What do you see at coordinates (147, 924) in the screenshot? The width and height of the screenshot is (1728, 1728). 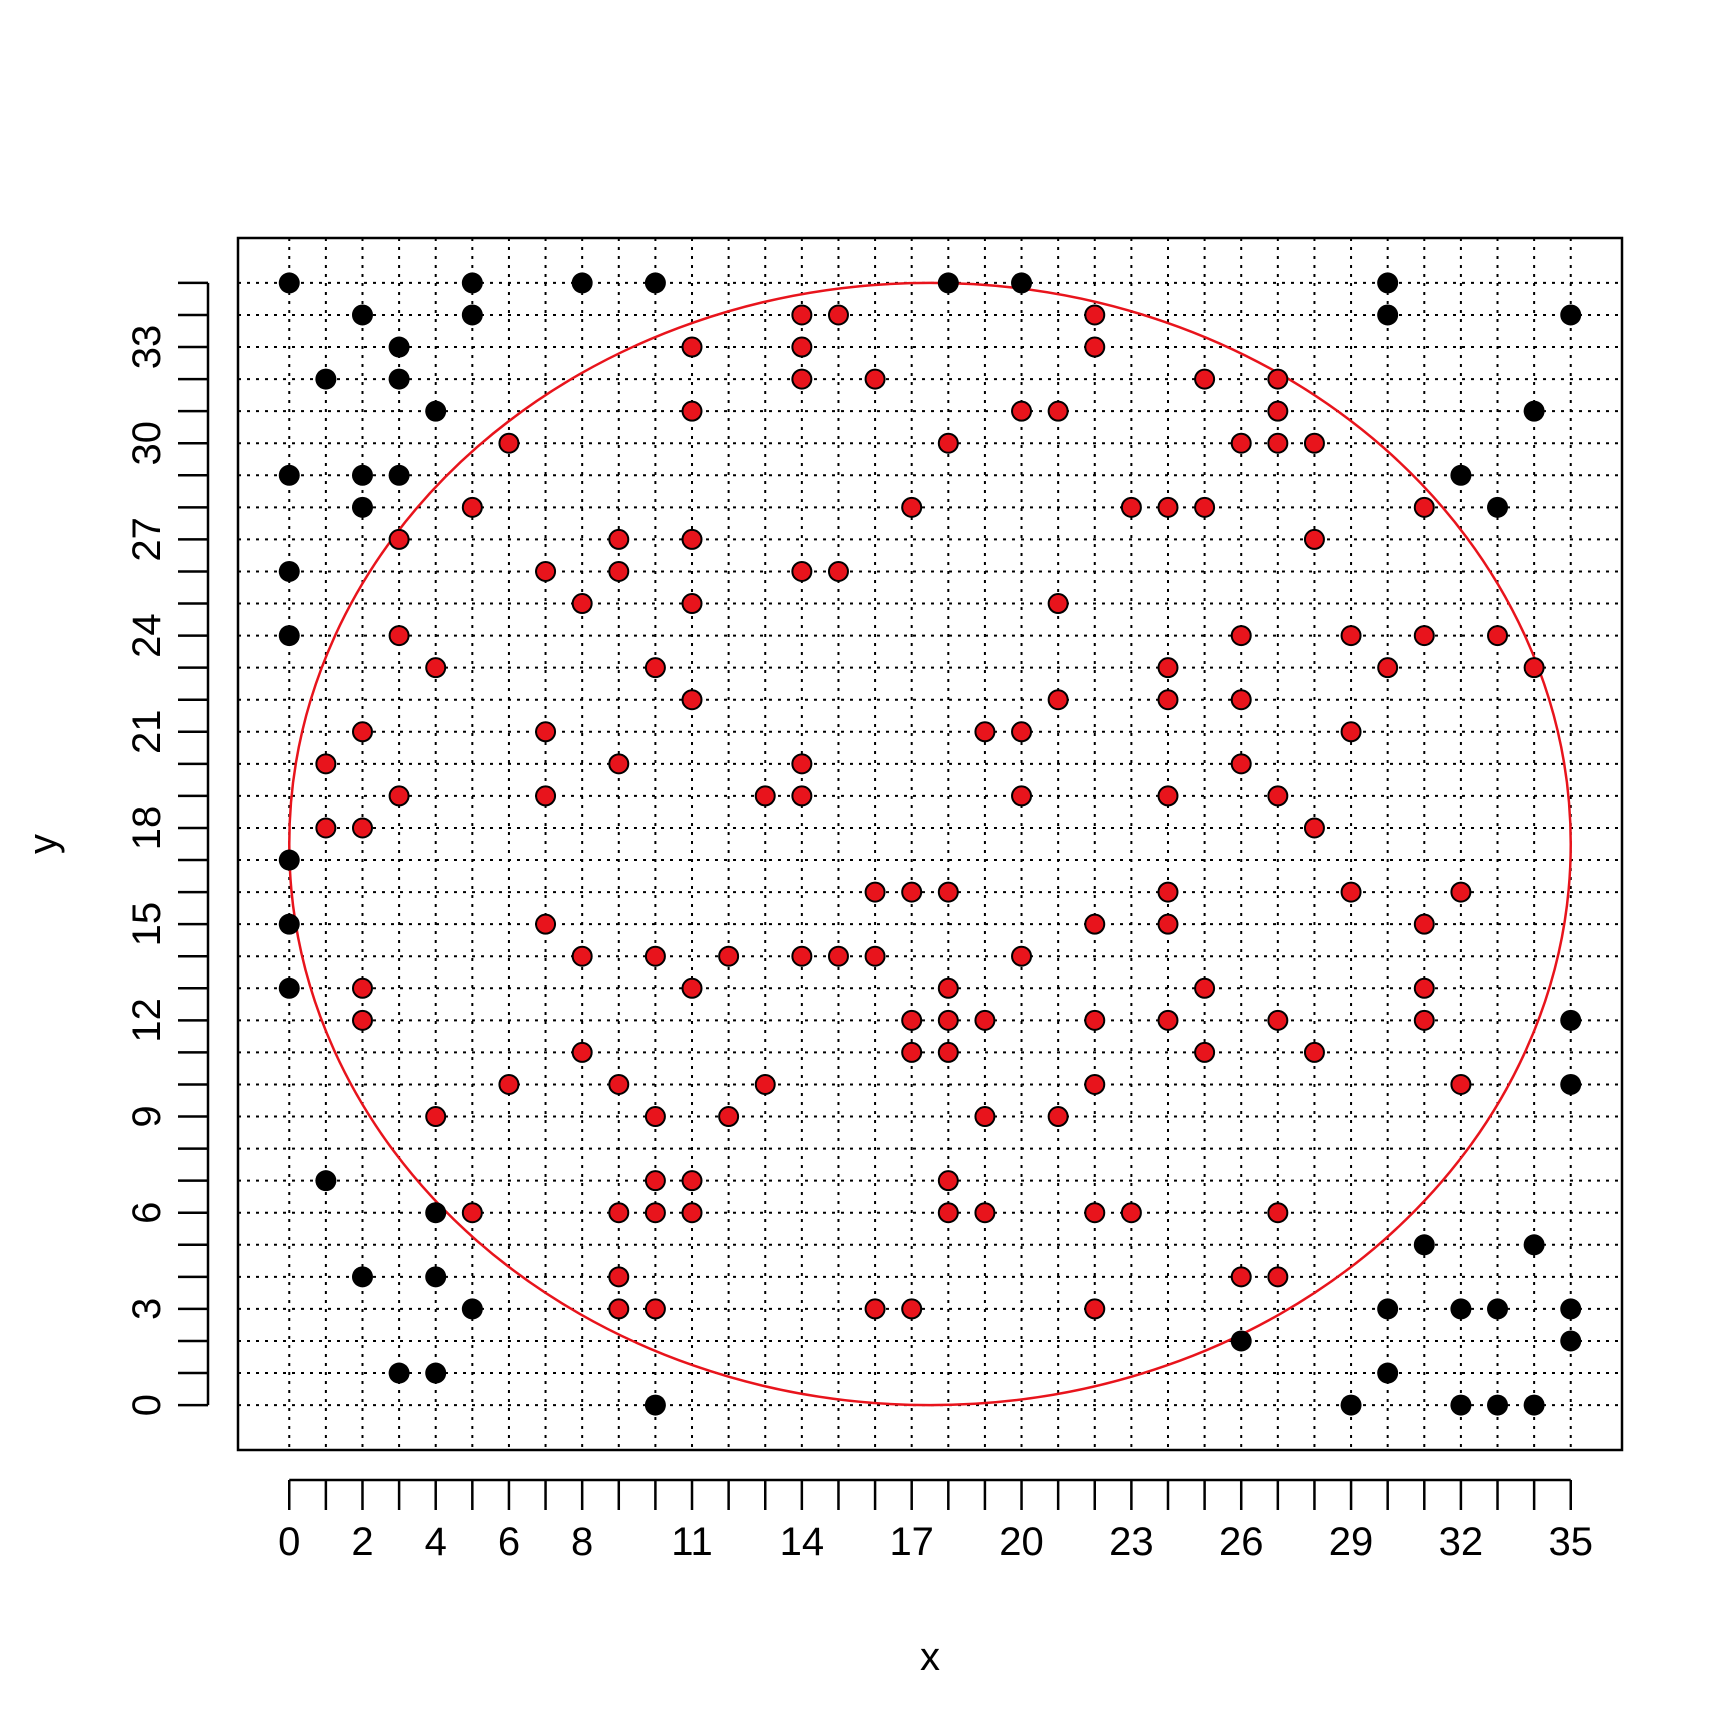 I see `y-tick-label: 15` at bounding box center [147, 924].